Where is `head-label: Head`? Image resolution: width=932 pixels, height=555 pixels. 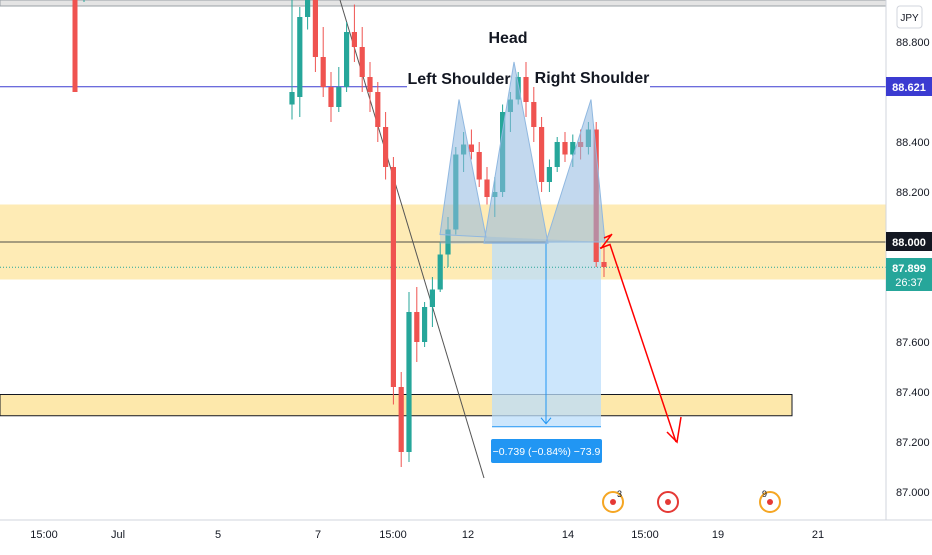 head-label: Head is located at coordinates (507, 38).